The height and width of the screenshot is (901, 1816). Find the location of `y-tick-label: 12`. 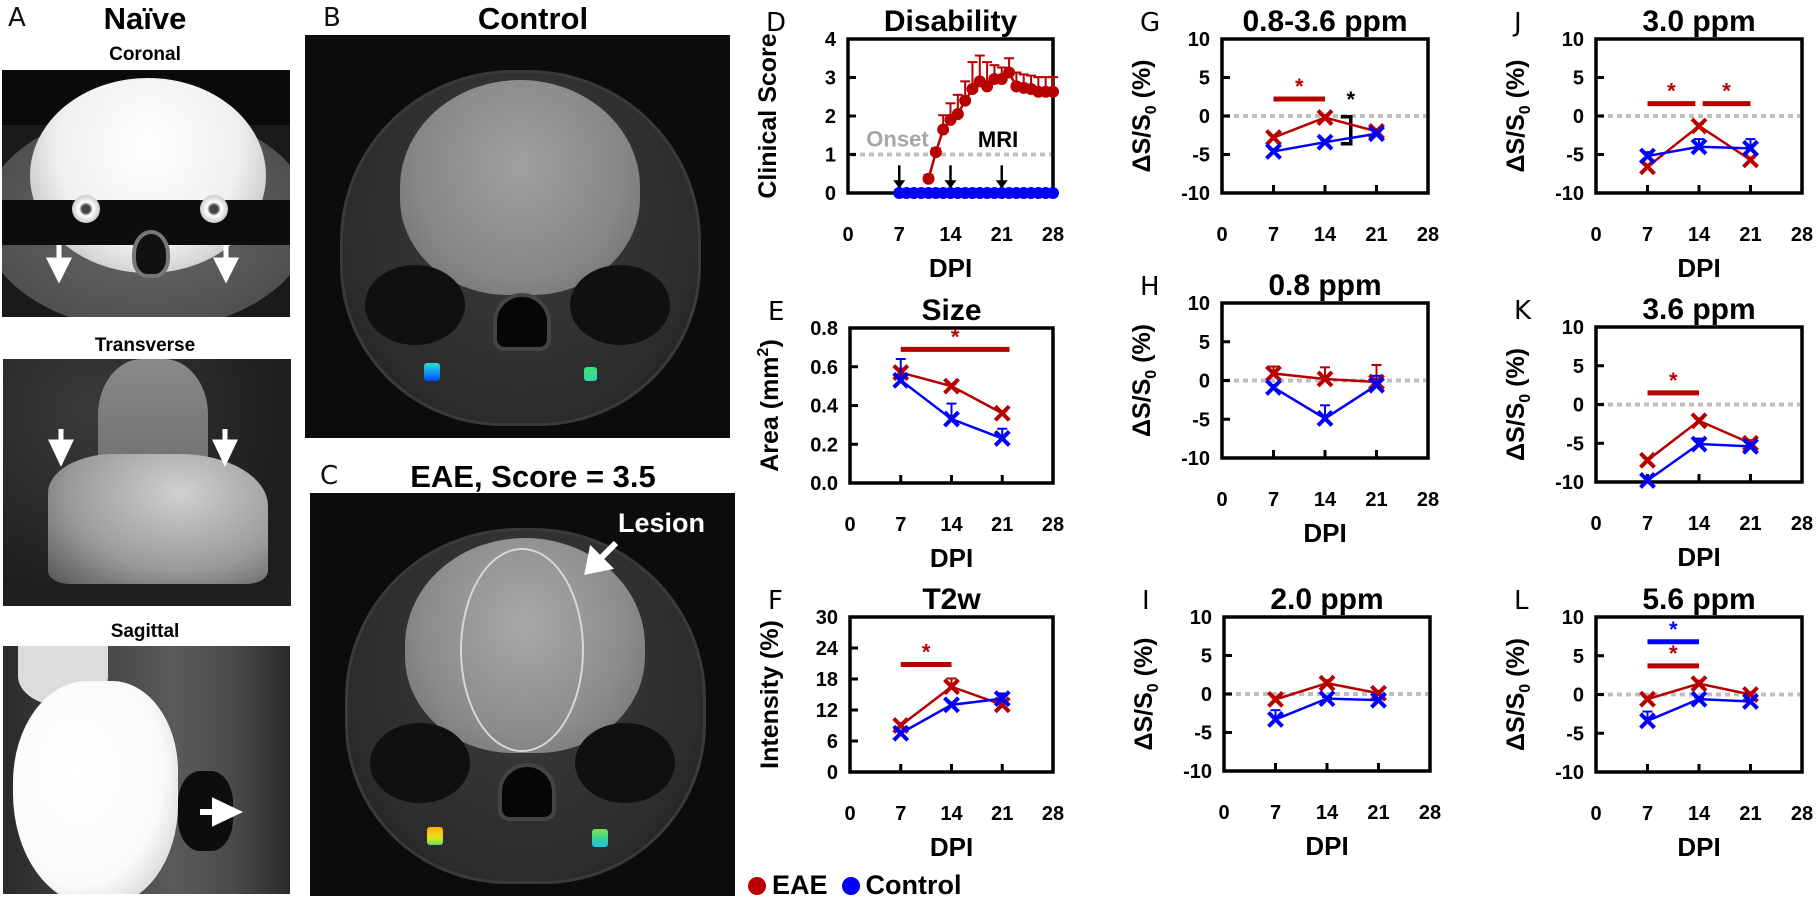

y-tick-label: 12 is located at coordinates (827, 711).